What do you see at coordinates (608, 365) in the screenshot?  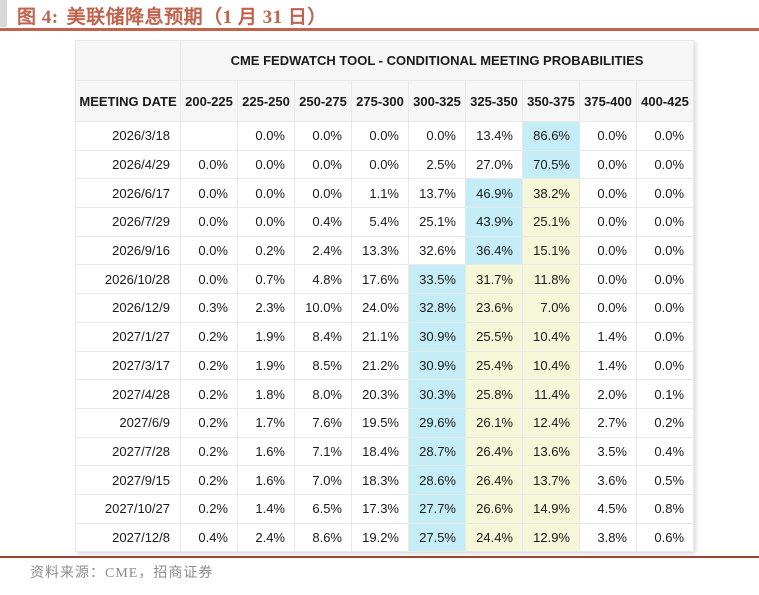 I see `probability-cell: 1.4%` at bounding box center [608, 365].